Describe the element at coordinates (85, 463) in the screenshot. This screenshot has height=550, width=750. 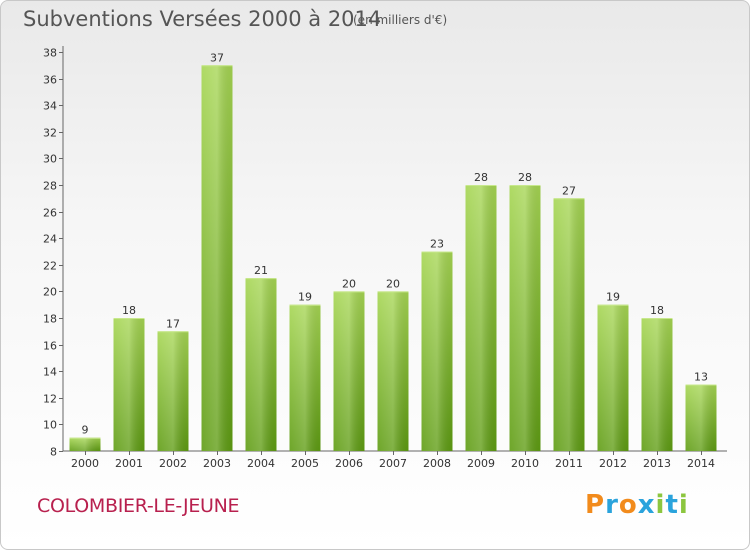
I see `x-tick-label: 2000` at that location.